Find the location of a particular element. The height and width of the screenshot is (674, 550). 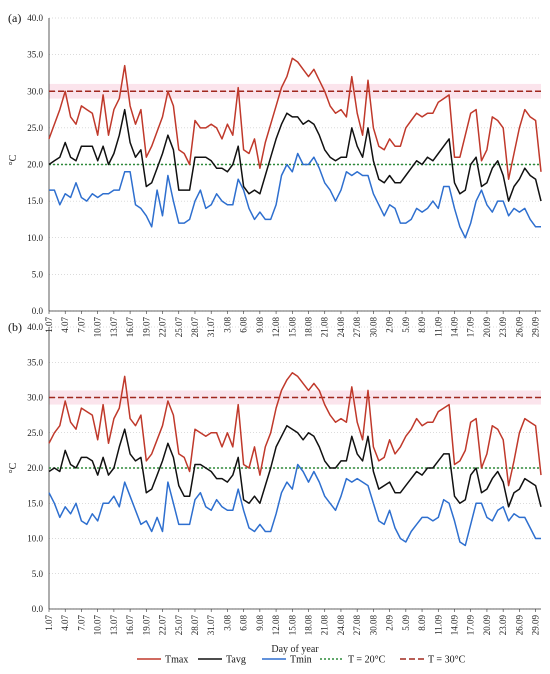

panel-b-x-tick-label: 5.09 is located at coordinates (406, 623).